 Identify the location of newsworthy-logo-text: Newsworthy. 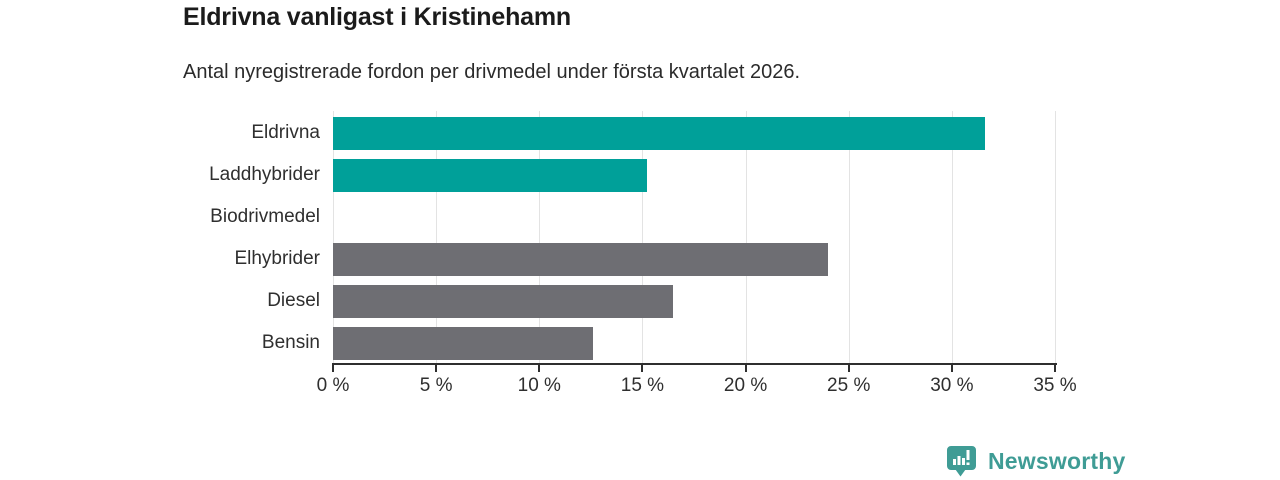
(1057, 461).